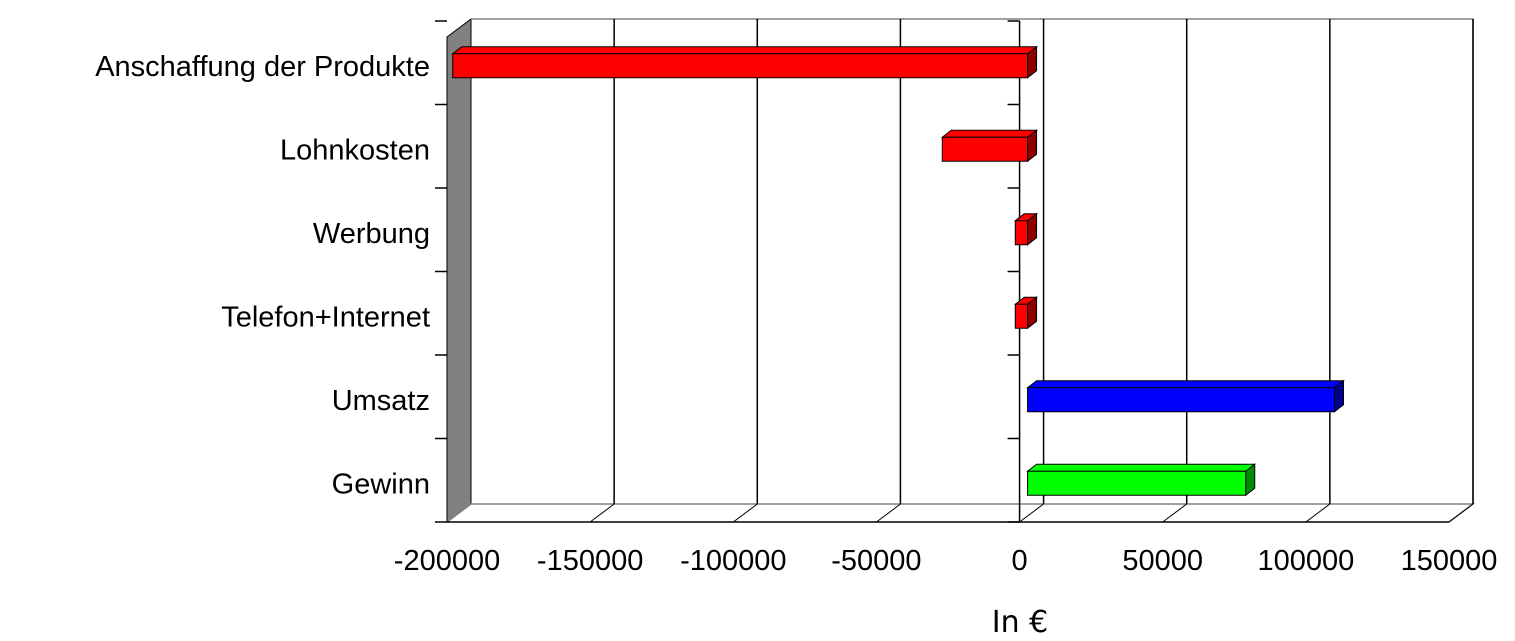  Describe the element at coordinates (381, 401) in the screenshot. I see `category-label: Umsatz` at that location.